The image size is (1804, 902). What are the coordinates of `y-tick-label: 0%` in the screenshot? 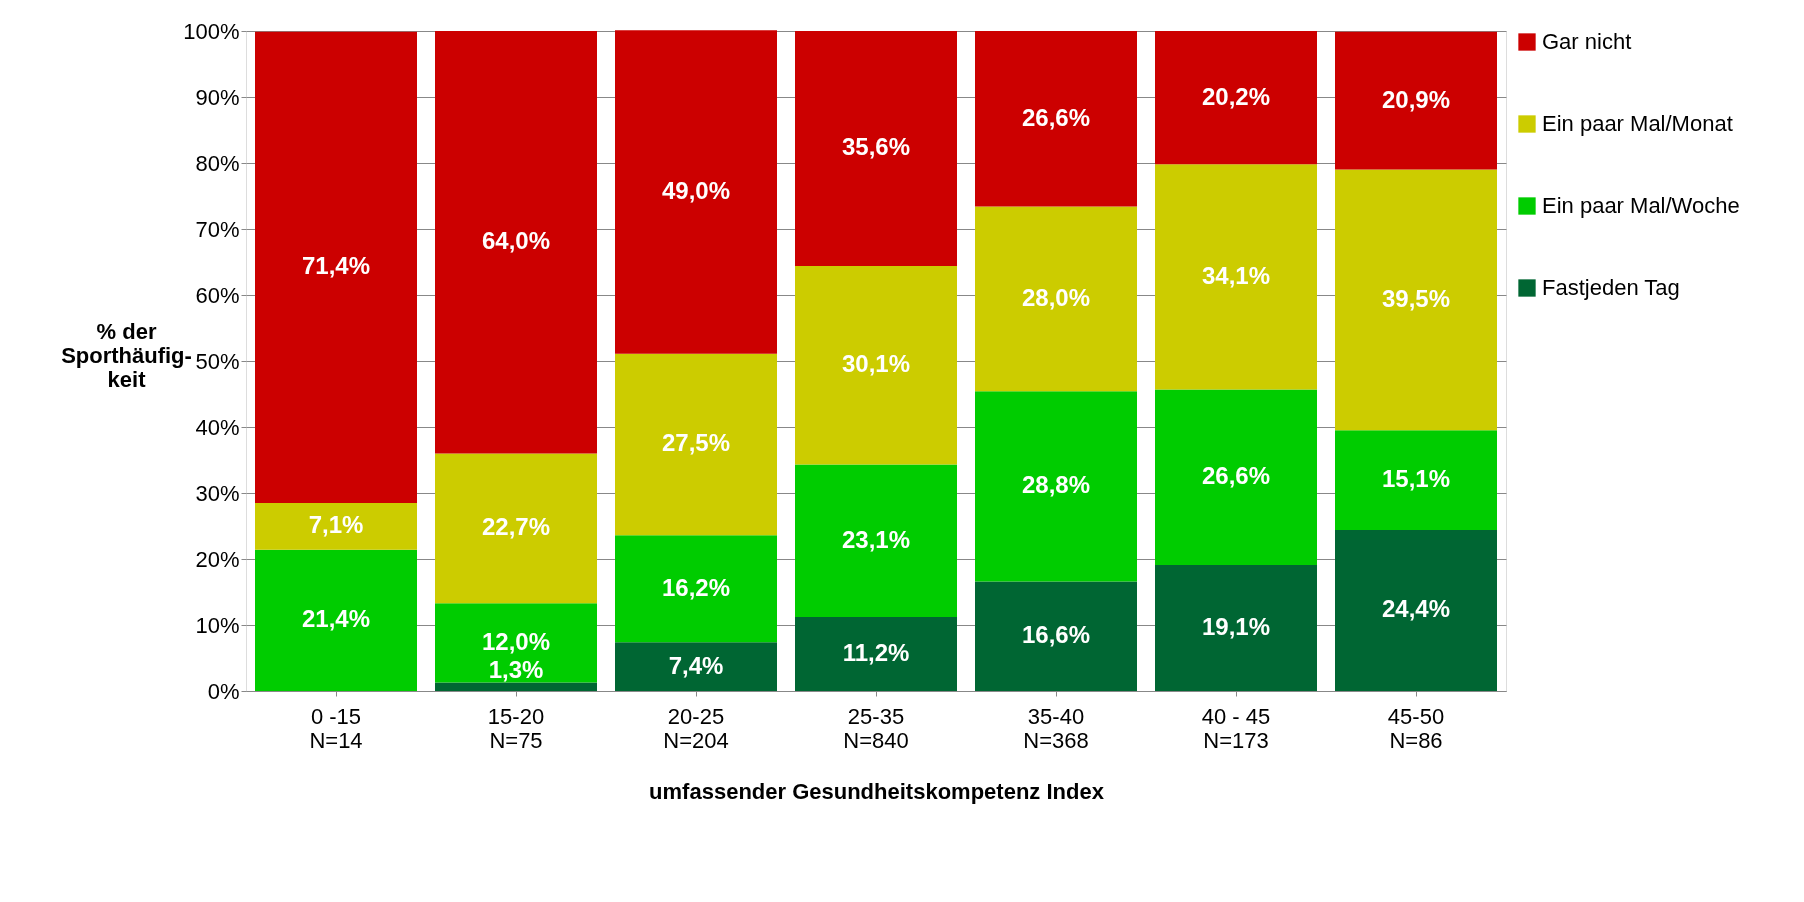 It's located at (223, 691).